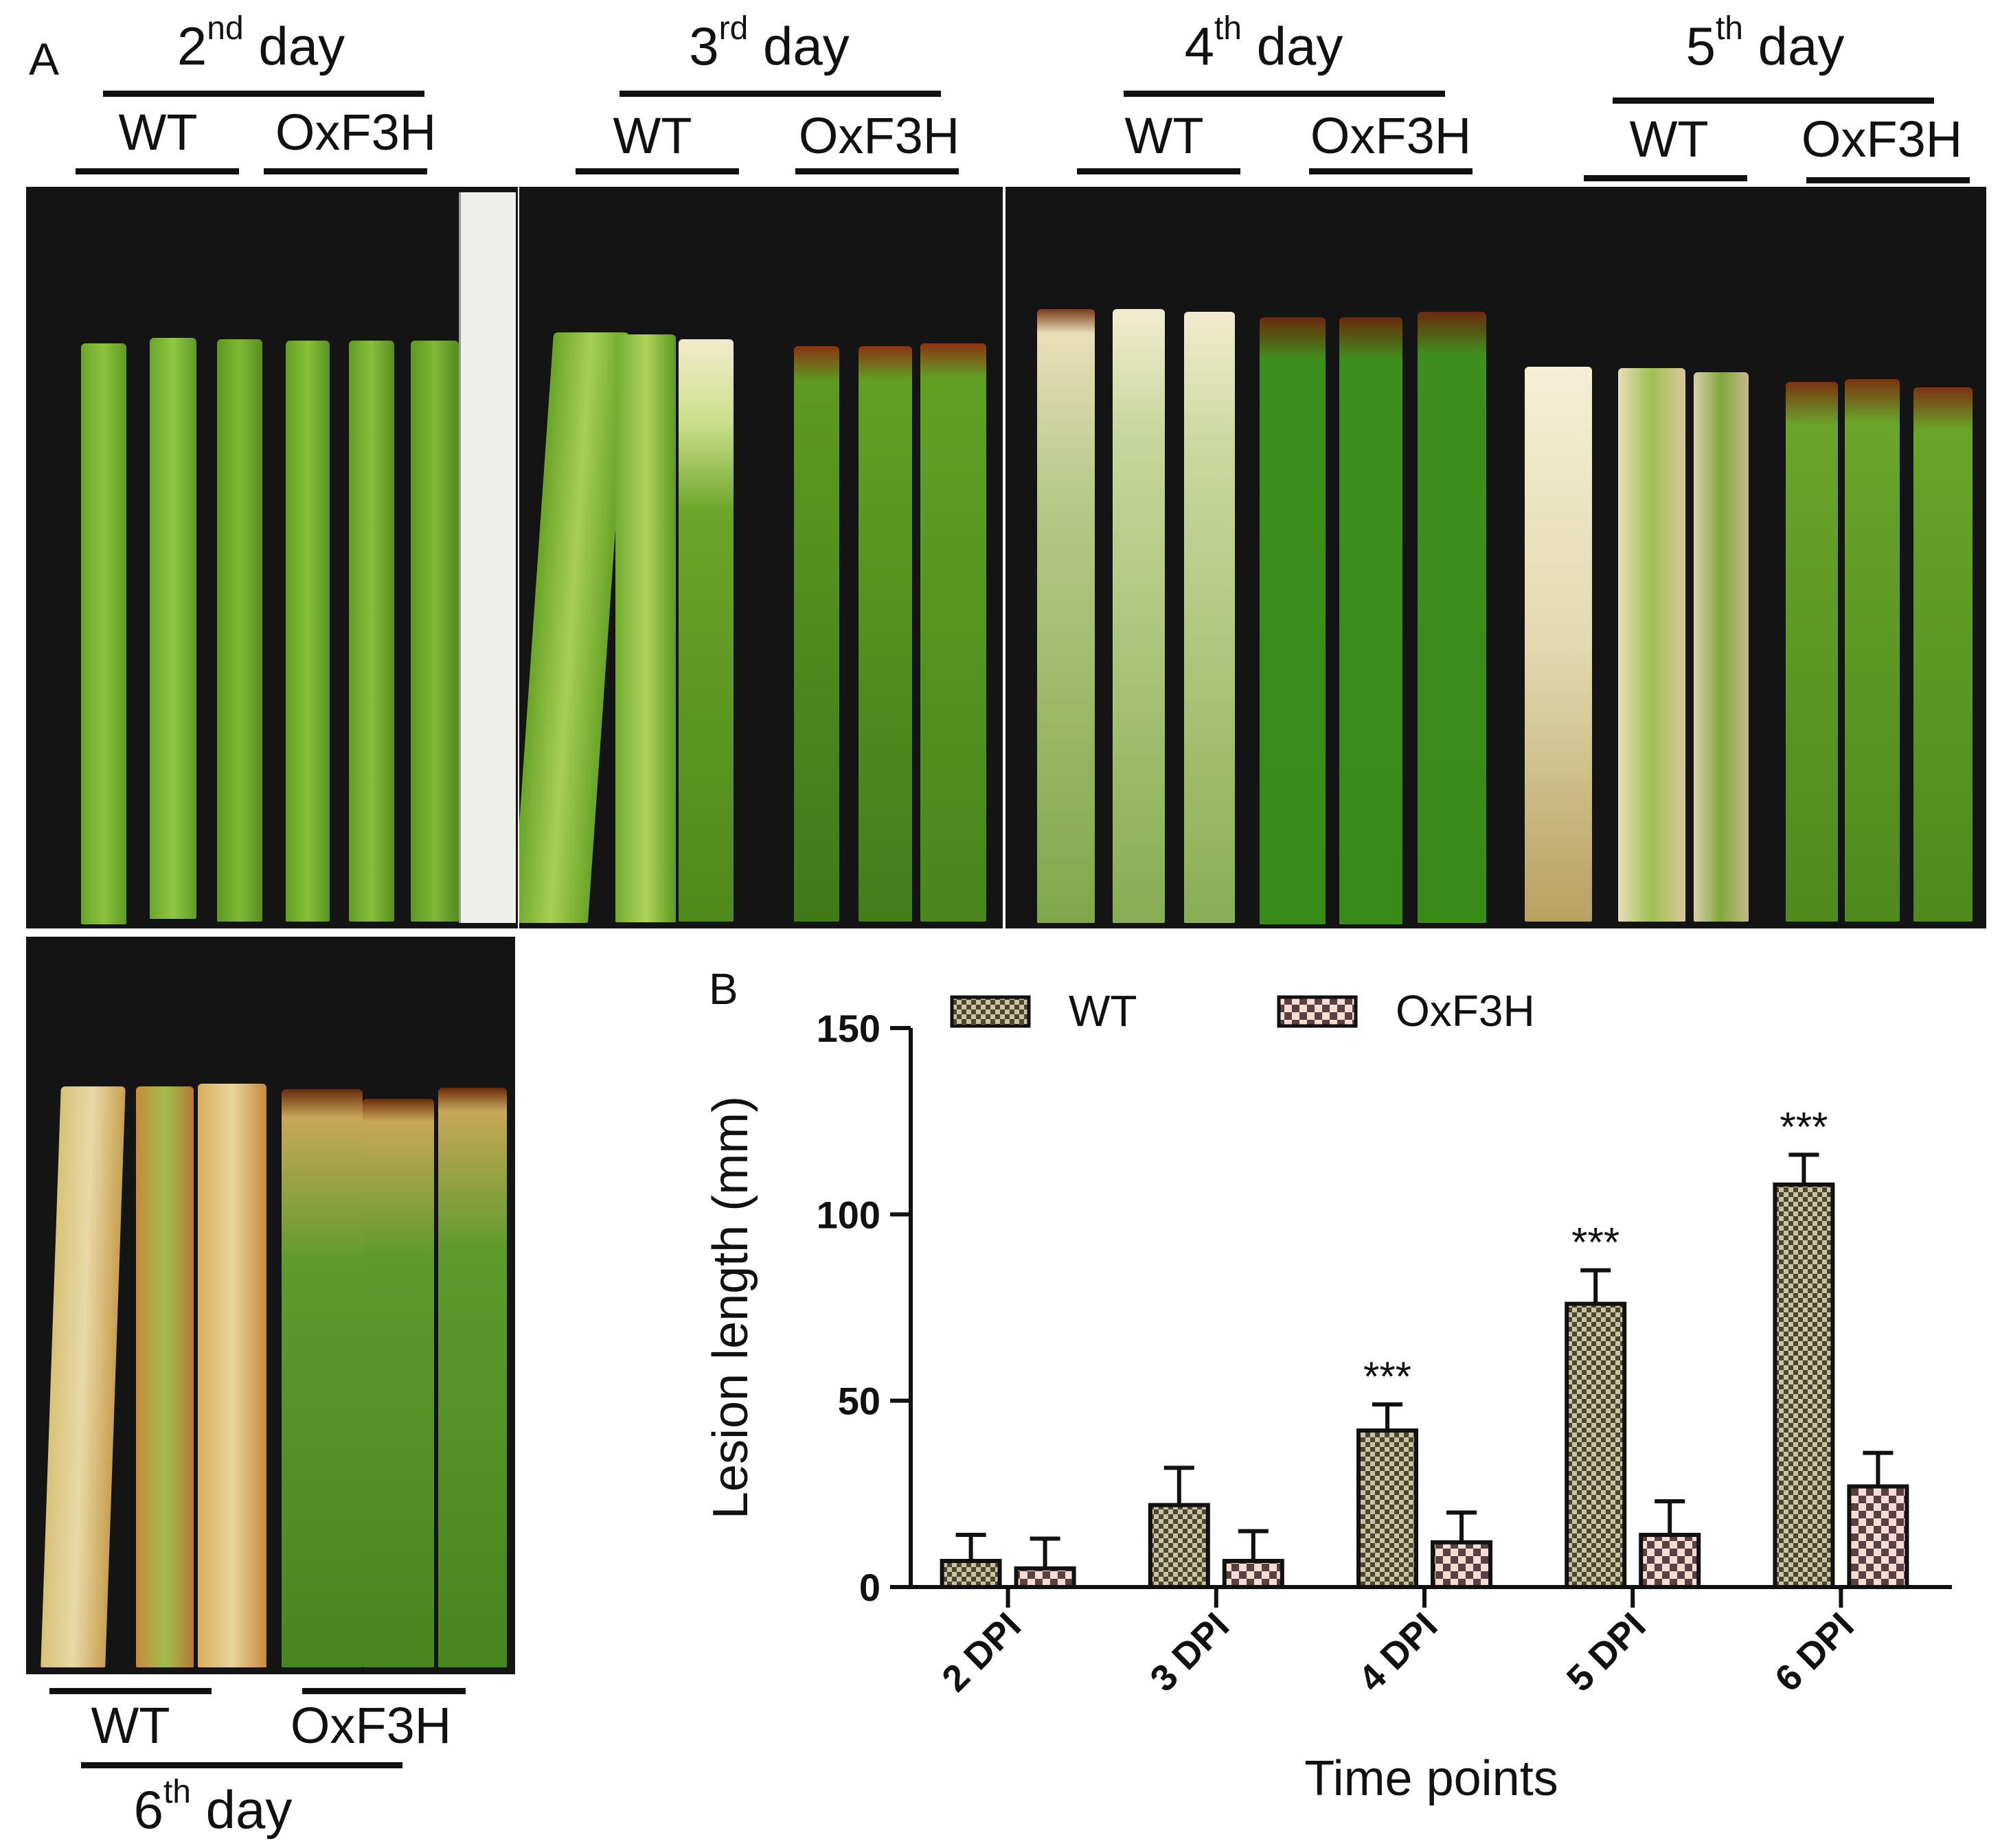  Describe the element at coordinates (869, 1587) in the screenshot. I see `y-tick-label: 0` at that location.